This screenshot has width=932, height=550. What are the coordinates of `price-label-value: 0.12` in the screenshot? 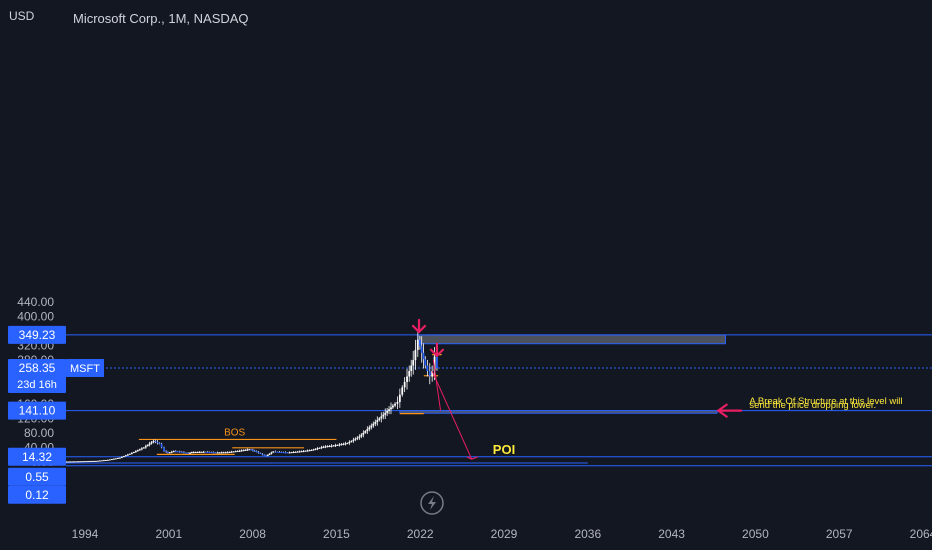 It's located at (37, 495).